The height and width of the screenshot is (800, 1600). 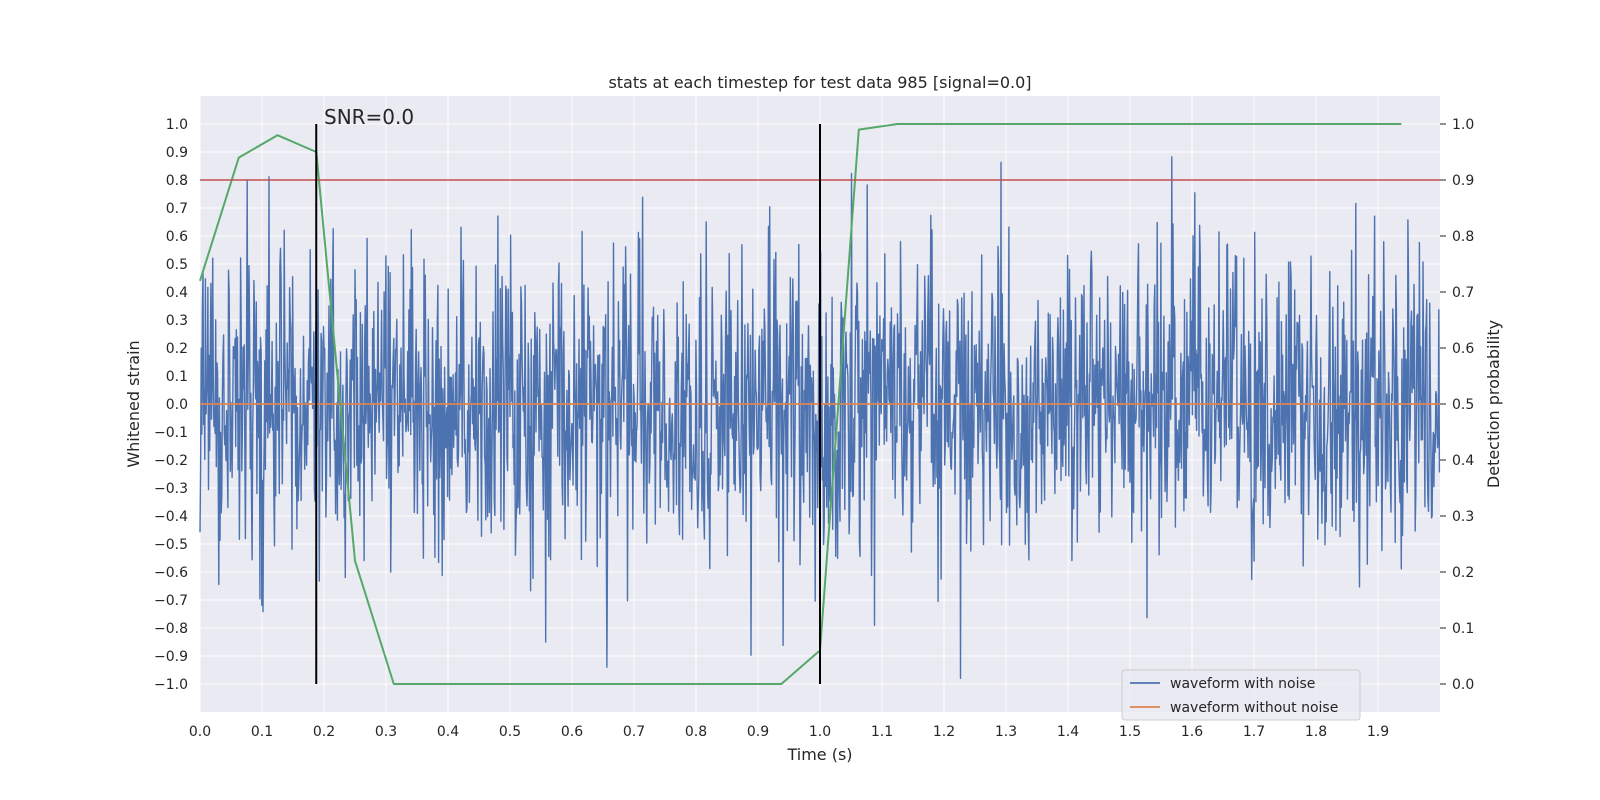 I want to click on x-tick-label: 1.2, so click(x=944, y=732).